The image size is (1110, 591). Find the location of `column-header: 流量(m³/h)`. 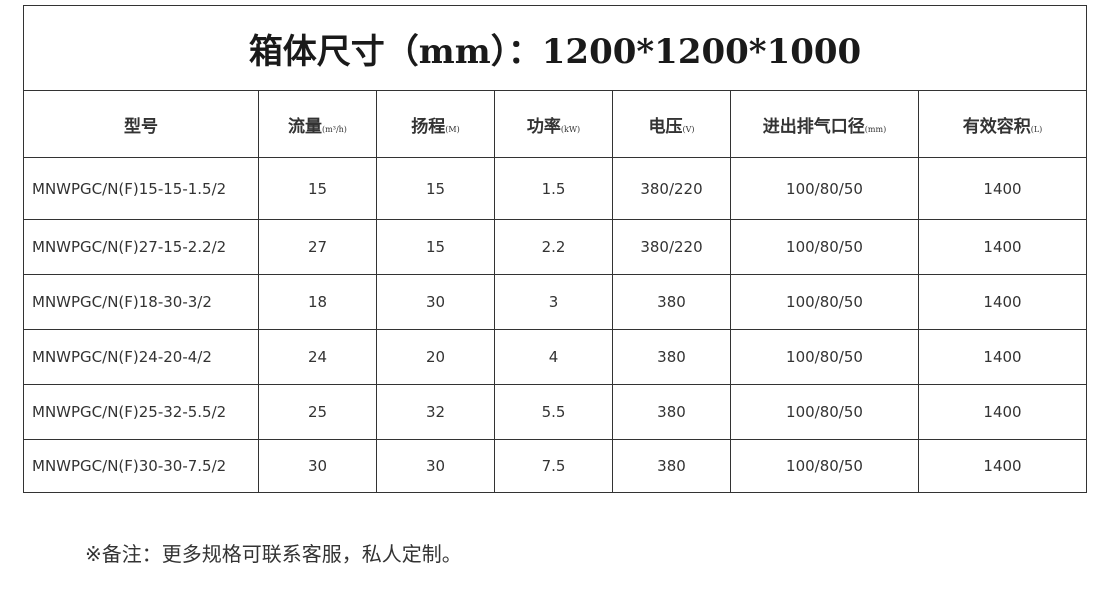

column-header: 流量(m³/h) is located at coordinates (317, 124).